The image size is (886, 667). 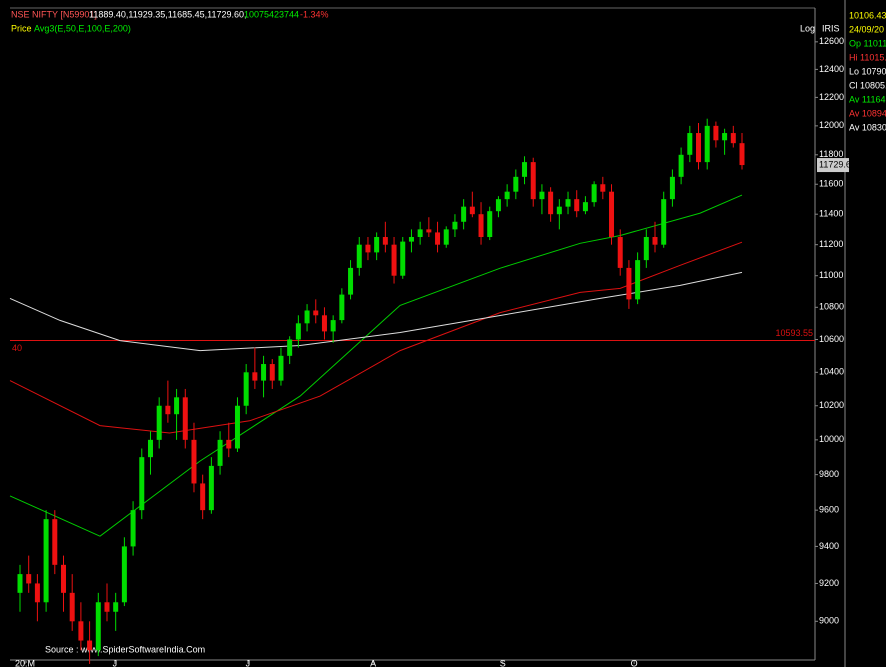 I want to click on y-tick-label: 11000, so click(x=831, y=275).